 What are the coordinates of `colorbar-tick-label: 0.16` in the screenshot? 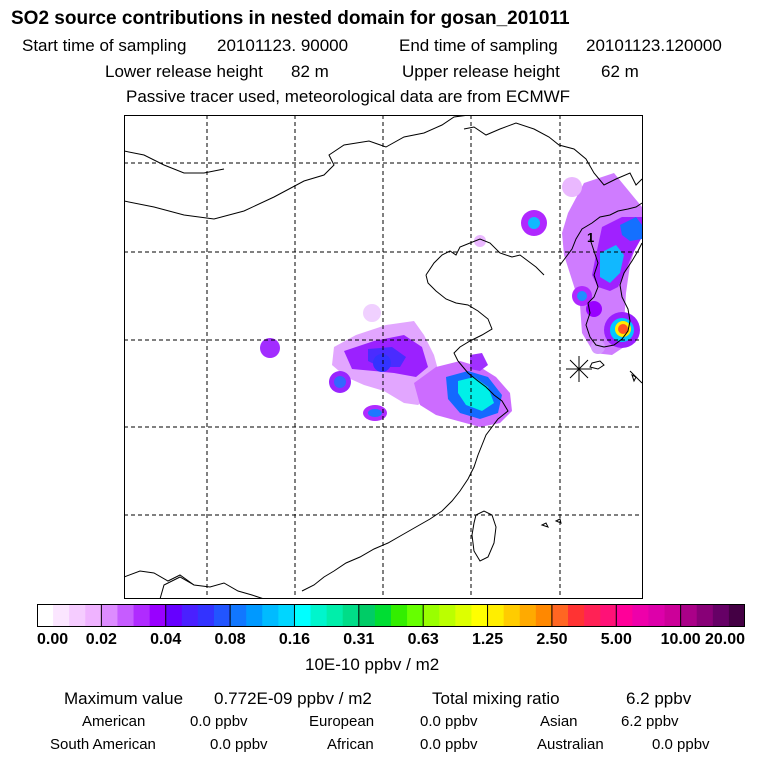 It's located at (294, 639).